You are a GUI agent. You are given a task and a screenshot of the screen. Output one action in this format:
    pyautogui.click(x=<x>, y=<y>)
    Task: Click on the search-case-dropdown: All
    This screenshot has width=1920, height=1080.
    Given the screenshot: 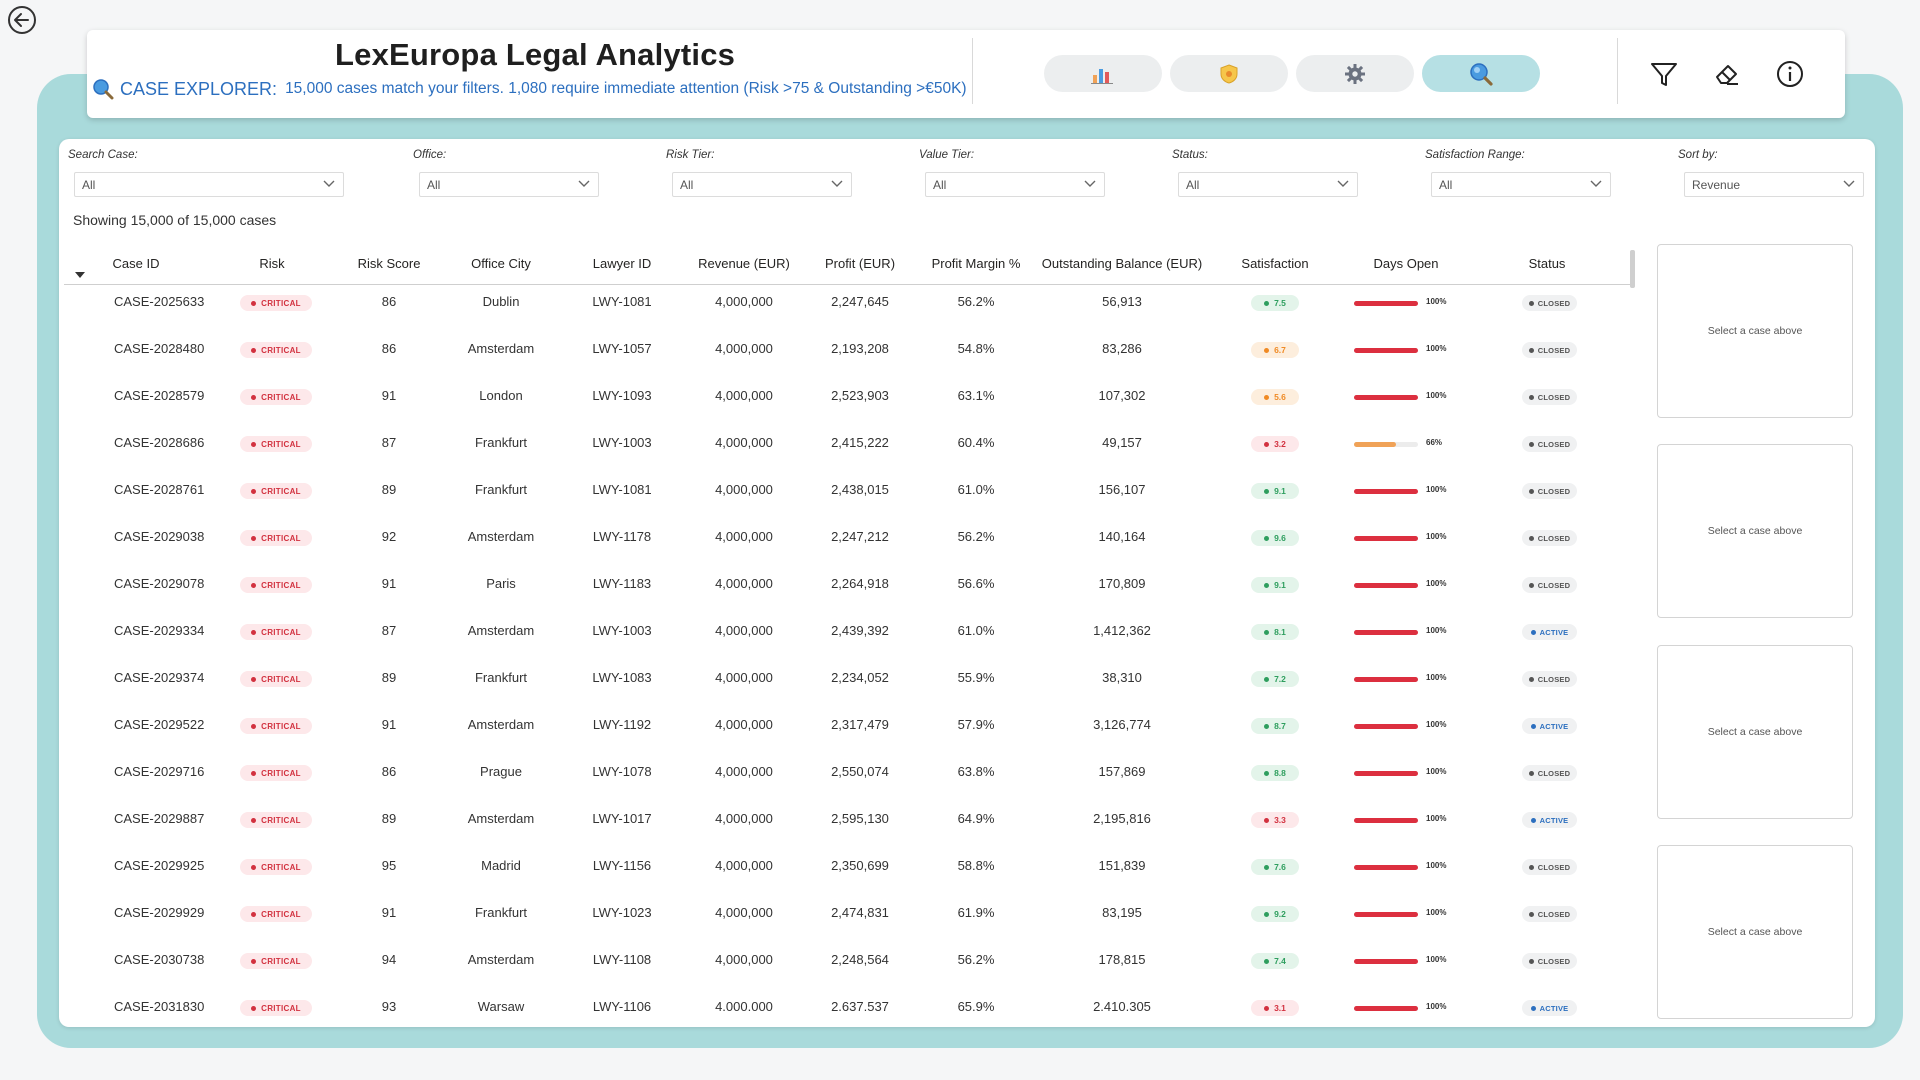 What is the action you would take?
    pyautogui.click(x=209, y=184)
    